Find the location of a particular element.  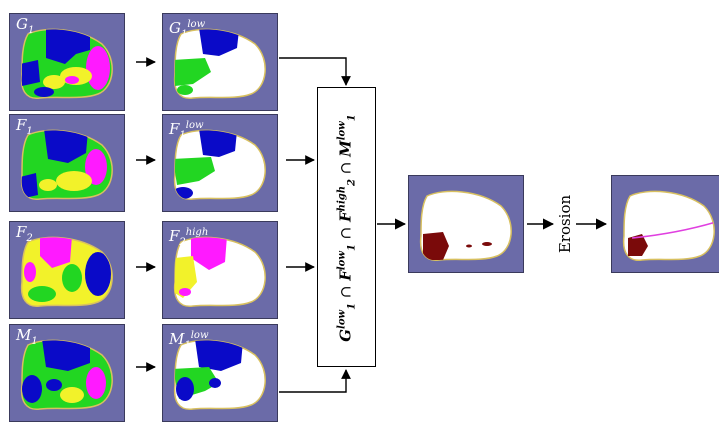

thresholded-map-f1-low is located at coordinates (219, 164).